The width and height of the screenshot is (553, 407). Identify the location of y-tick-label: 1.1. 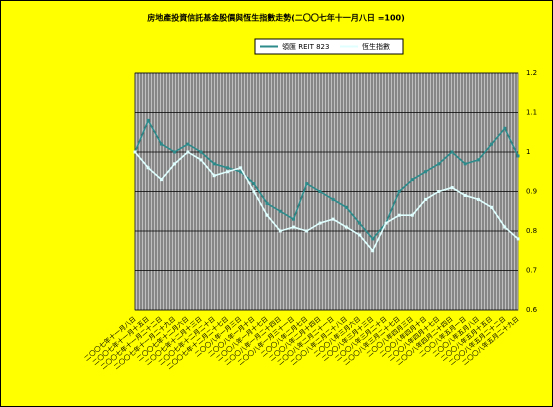
(531, 113).